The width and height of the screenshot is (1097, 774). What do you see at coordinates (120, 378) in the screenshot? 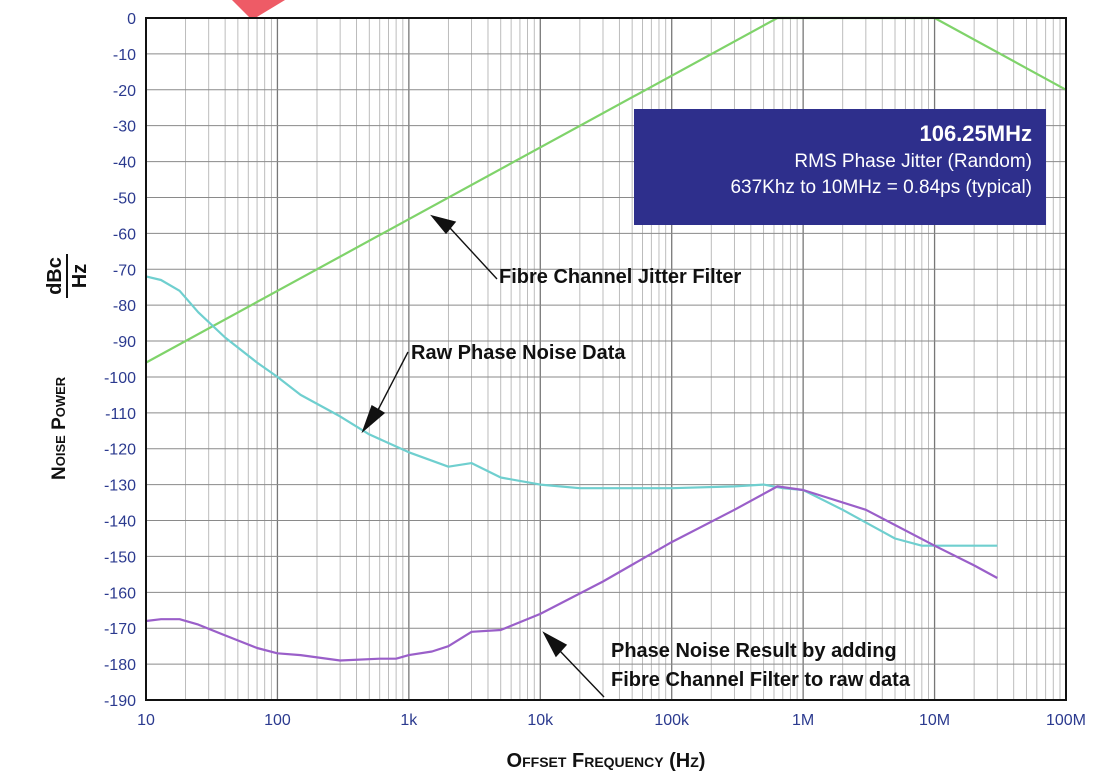
I see `y-tick-label: -100` at bounding box center [120, 378].